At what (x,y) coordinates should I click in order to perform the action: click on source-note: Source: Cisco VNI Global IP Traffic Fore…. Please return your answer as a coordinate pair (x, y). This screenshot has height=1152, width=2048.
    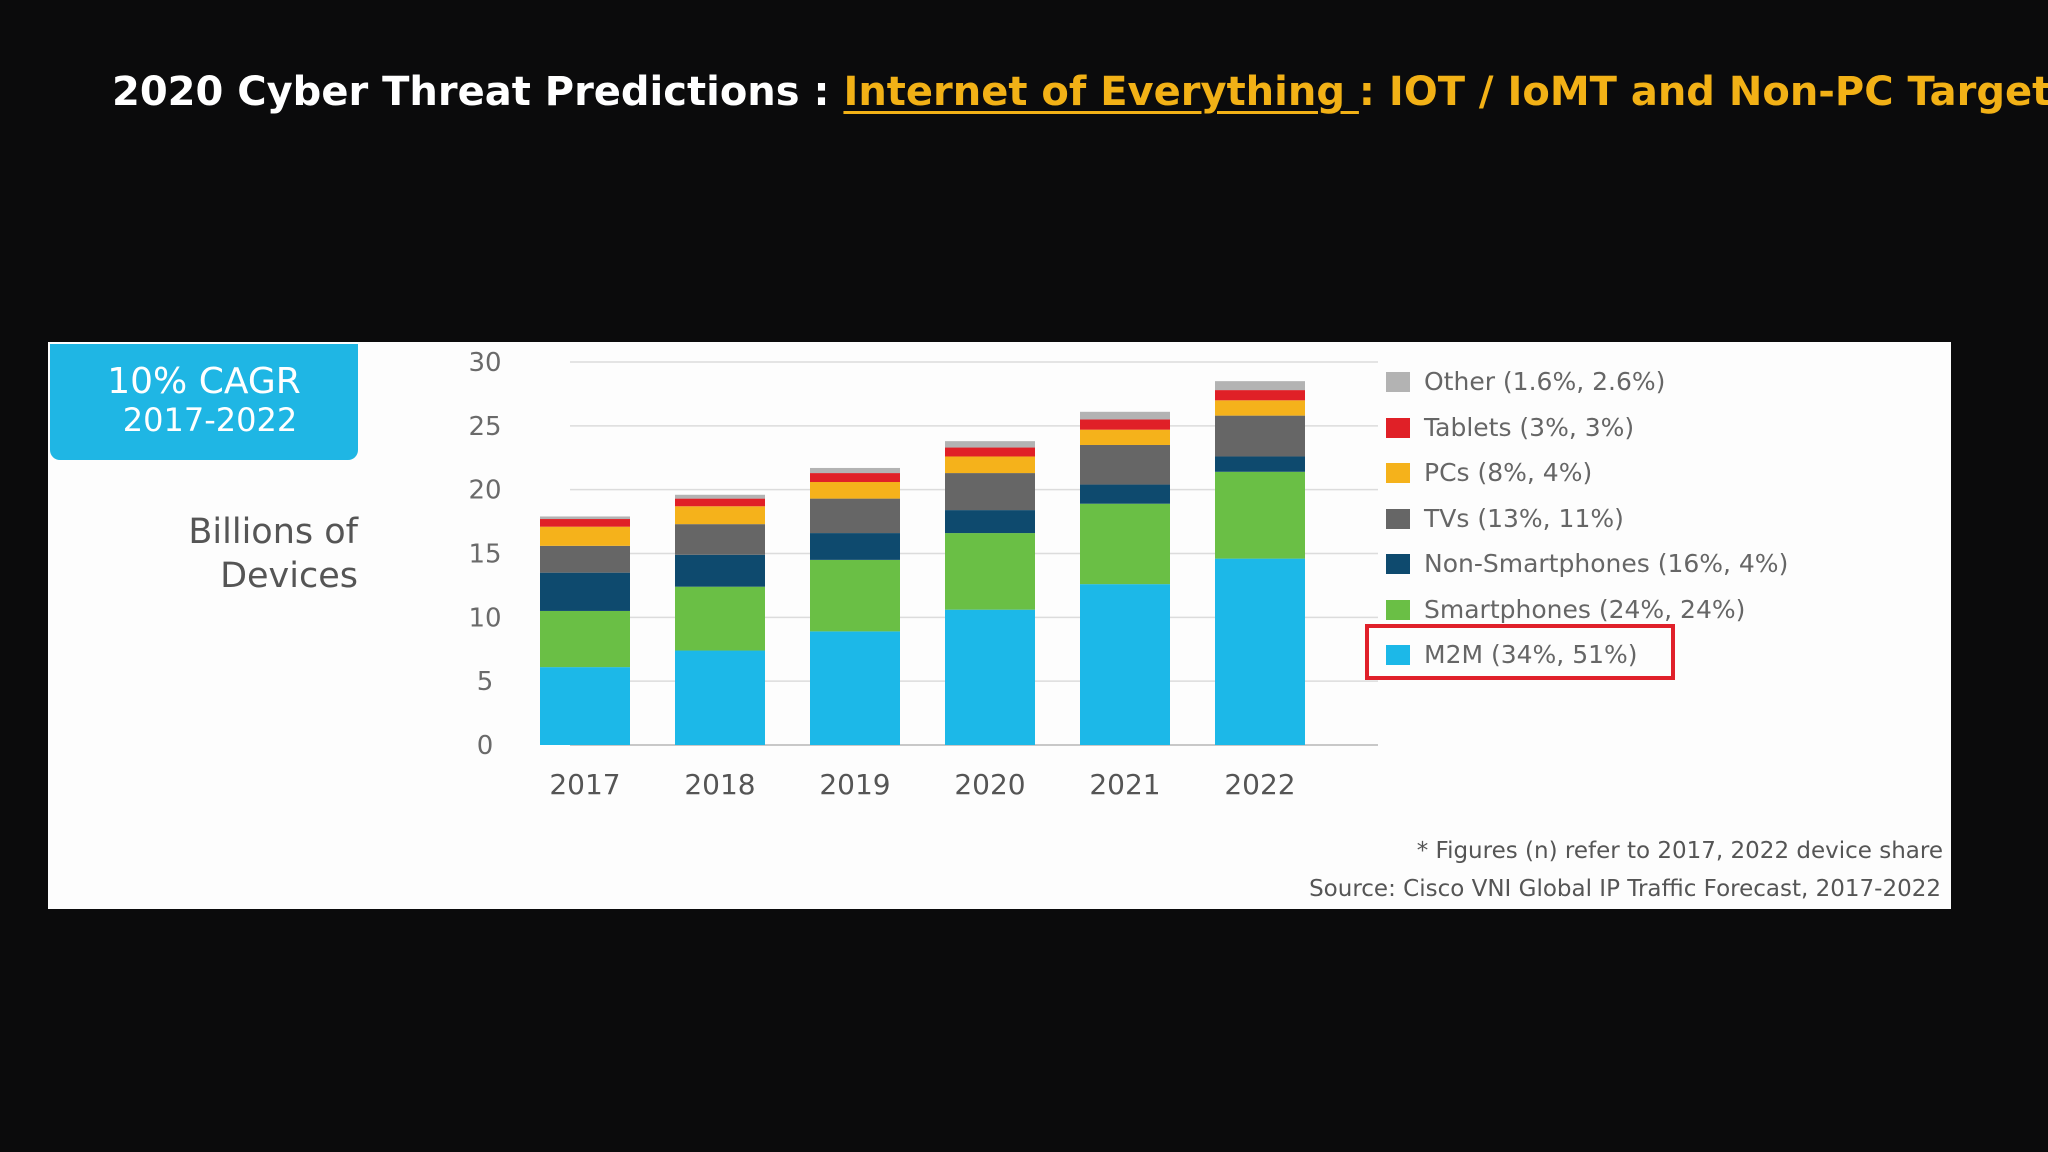
    Looking at the image, I should click on (1625, 889).